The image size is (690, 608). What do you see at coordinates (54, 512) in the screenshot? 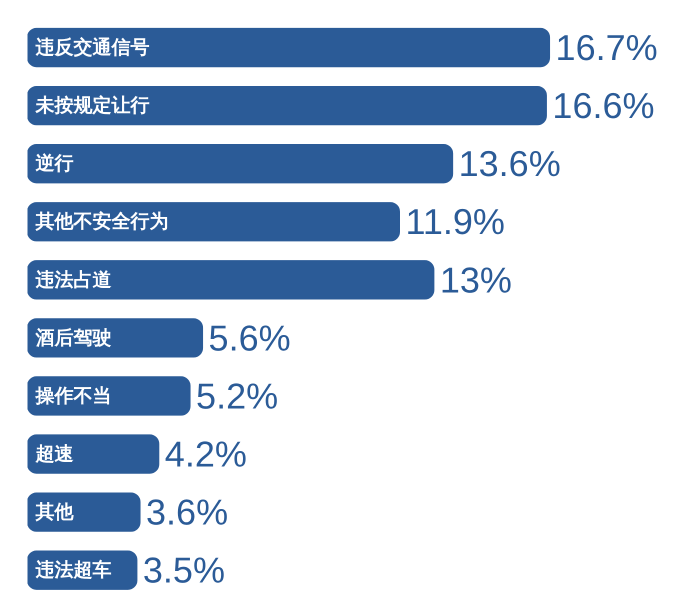
I see `y-tick-label: 其他` at bounding box center [54, 512].